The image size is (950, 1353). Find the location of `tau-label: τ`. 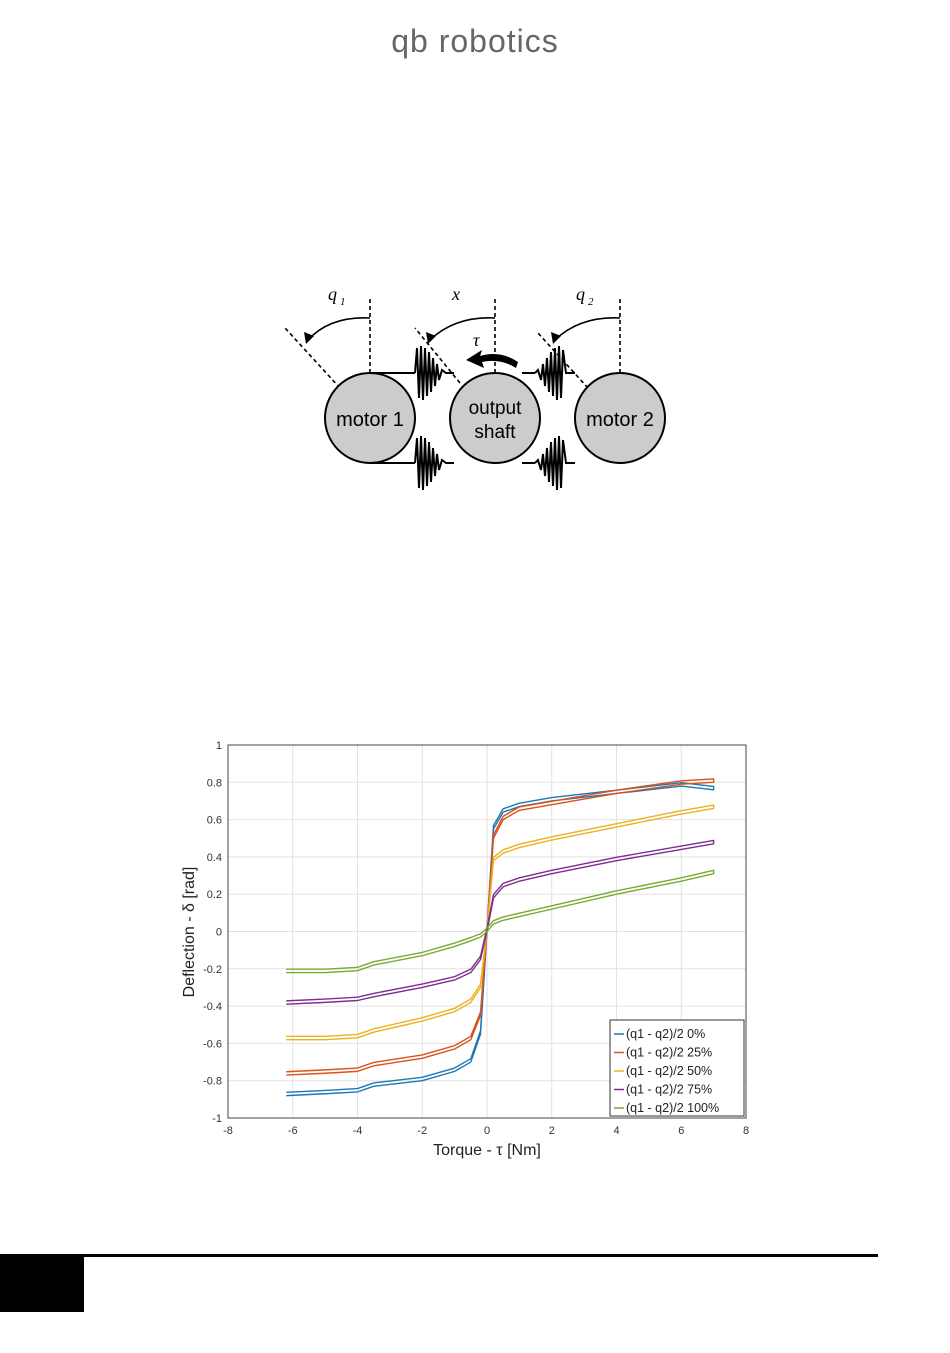

tau-label: τ is located at coordinates (476, 340).